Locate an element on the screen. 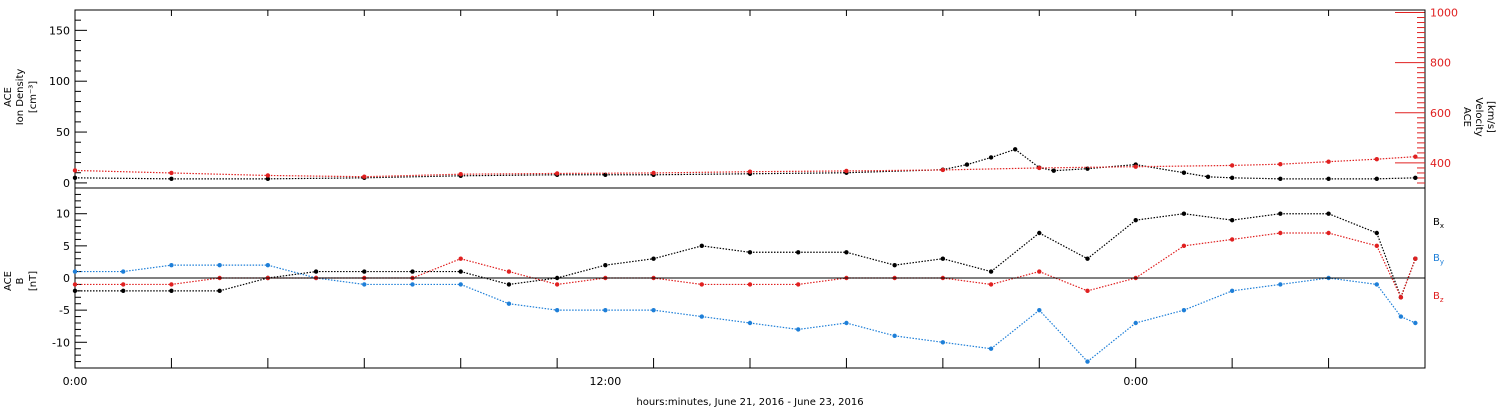 Image resolution: width=1500 pixels, height=410 pixels. velocity-tick-label: 800 is located at coordinates (1440, 63).